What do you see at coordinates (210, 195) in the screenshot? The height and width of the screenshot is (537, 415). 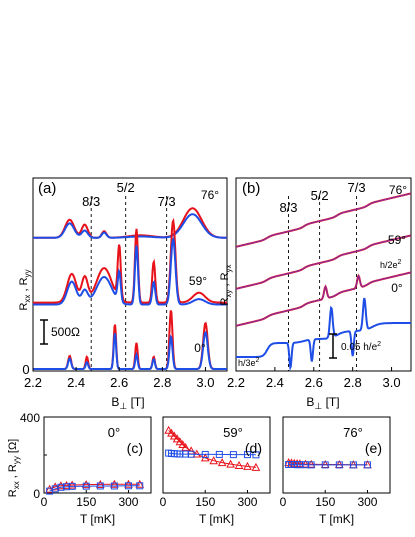 I see `angle-label-a-0: 76°` at bounding box center [210, 195].